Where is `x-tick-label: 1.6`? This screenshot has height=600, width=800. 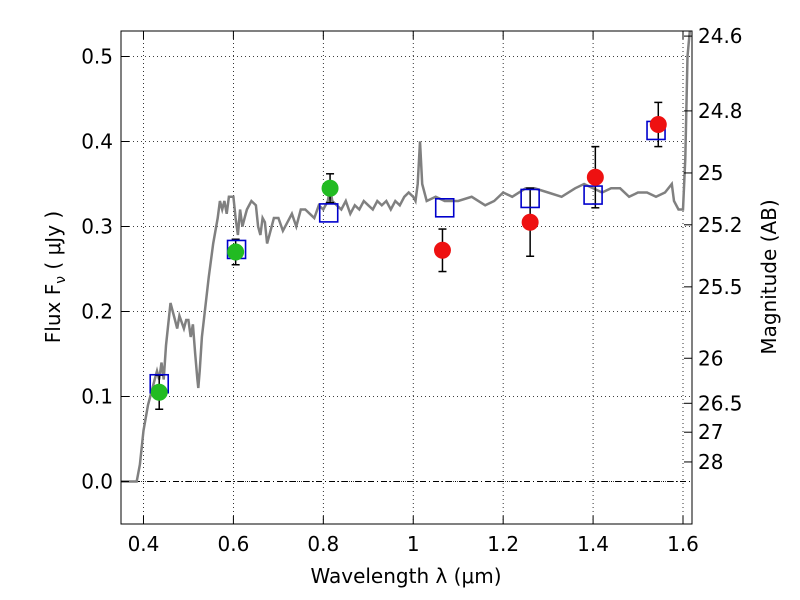
x-tick-label: 1.6 is located at coordinates (683, 544).